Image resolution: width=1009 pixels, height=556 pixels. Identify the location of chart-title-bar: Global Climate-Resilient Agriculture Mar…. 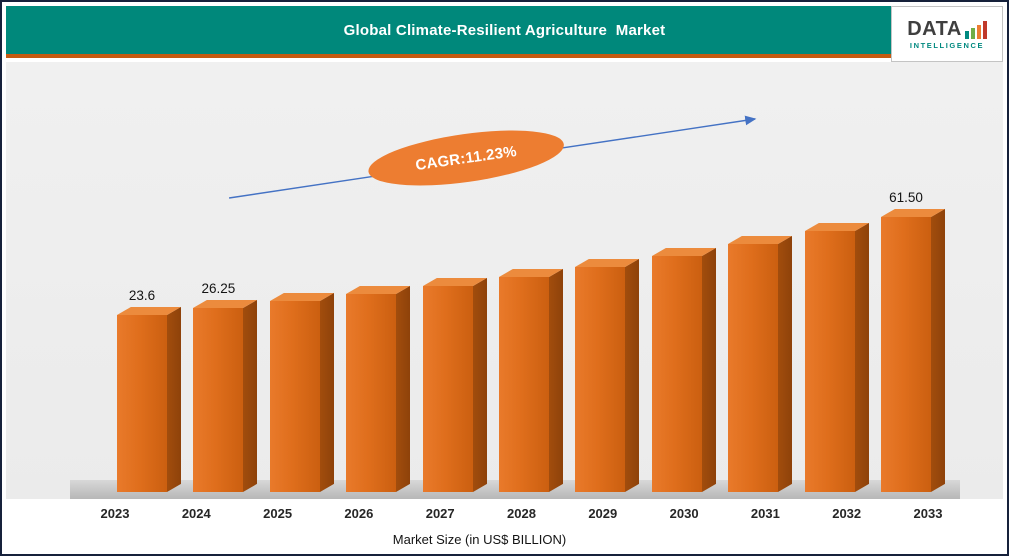
(504, 32).